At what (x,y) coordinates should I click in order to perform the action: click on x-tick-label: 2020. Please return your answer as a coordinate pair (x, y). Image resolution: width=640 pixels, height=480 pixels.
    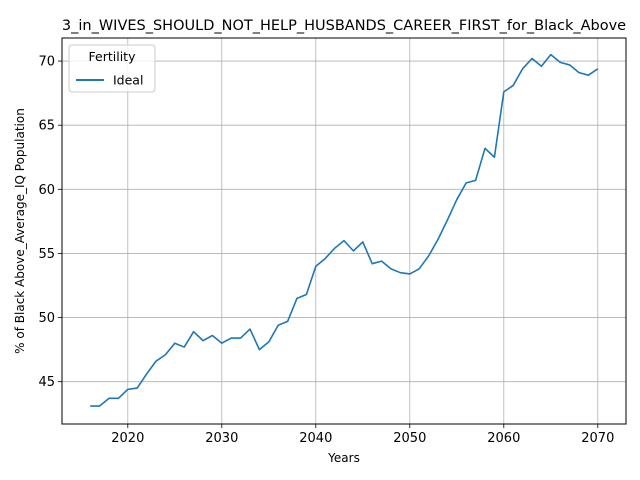
    Looking at the image, I should click on (127, 438).